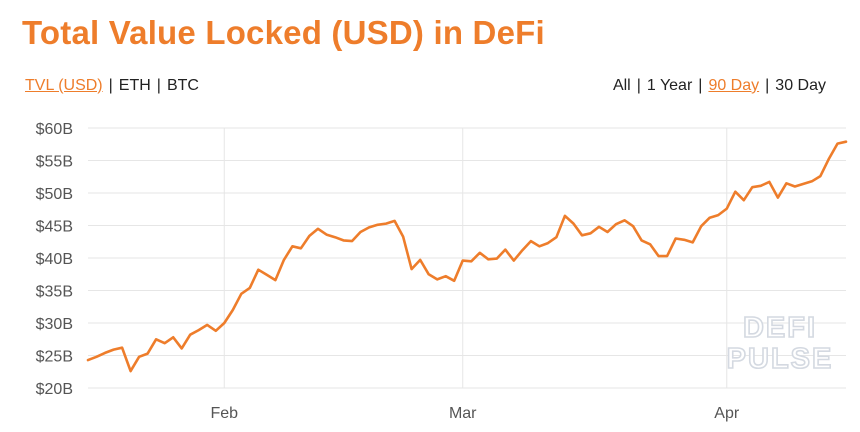  What do you see at coordinates (283, 32) in the screenshot?
I see `page-title: Total Value Locked (USD) in DeFi` at bounding box center [283, 32].